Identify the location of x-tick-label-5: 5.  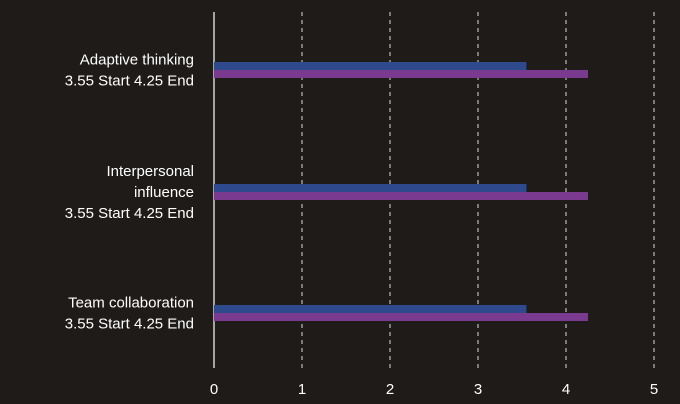
(654, 389).